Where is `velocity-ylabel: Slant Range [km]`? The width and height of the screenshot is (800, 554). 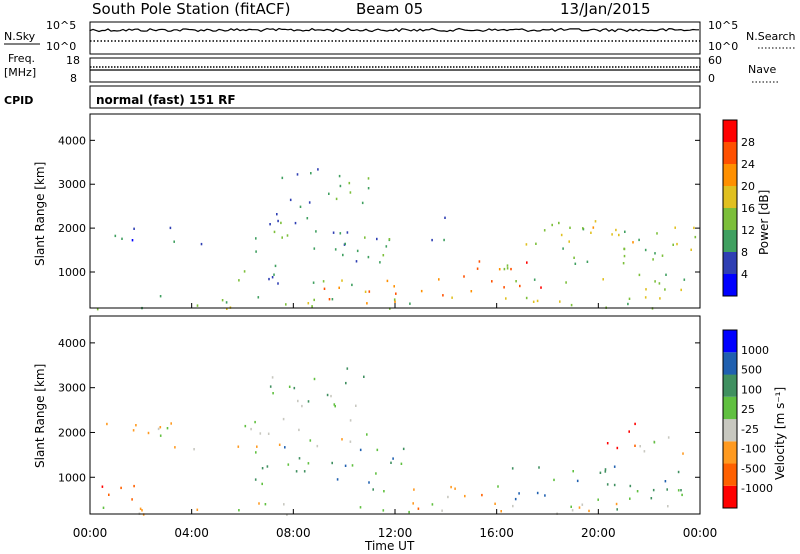
velocity-ylabel: Slant Range [km] is located at coordinates (40, 416).